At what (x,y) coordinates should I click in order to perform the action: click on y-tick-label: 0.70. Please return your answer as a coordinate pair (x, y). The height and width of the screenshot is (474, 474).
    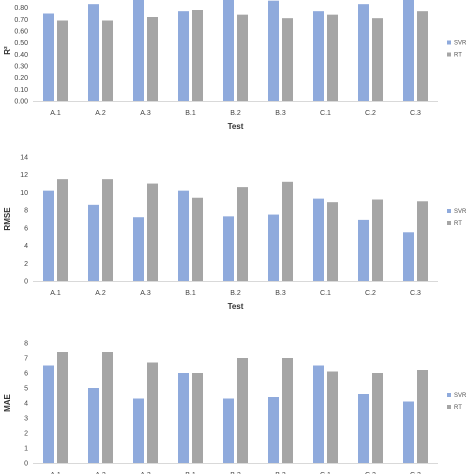
    Looking at the image, I should click on (21, 20).